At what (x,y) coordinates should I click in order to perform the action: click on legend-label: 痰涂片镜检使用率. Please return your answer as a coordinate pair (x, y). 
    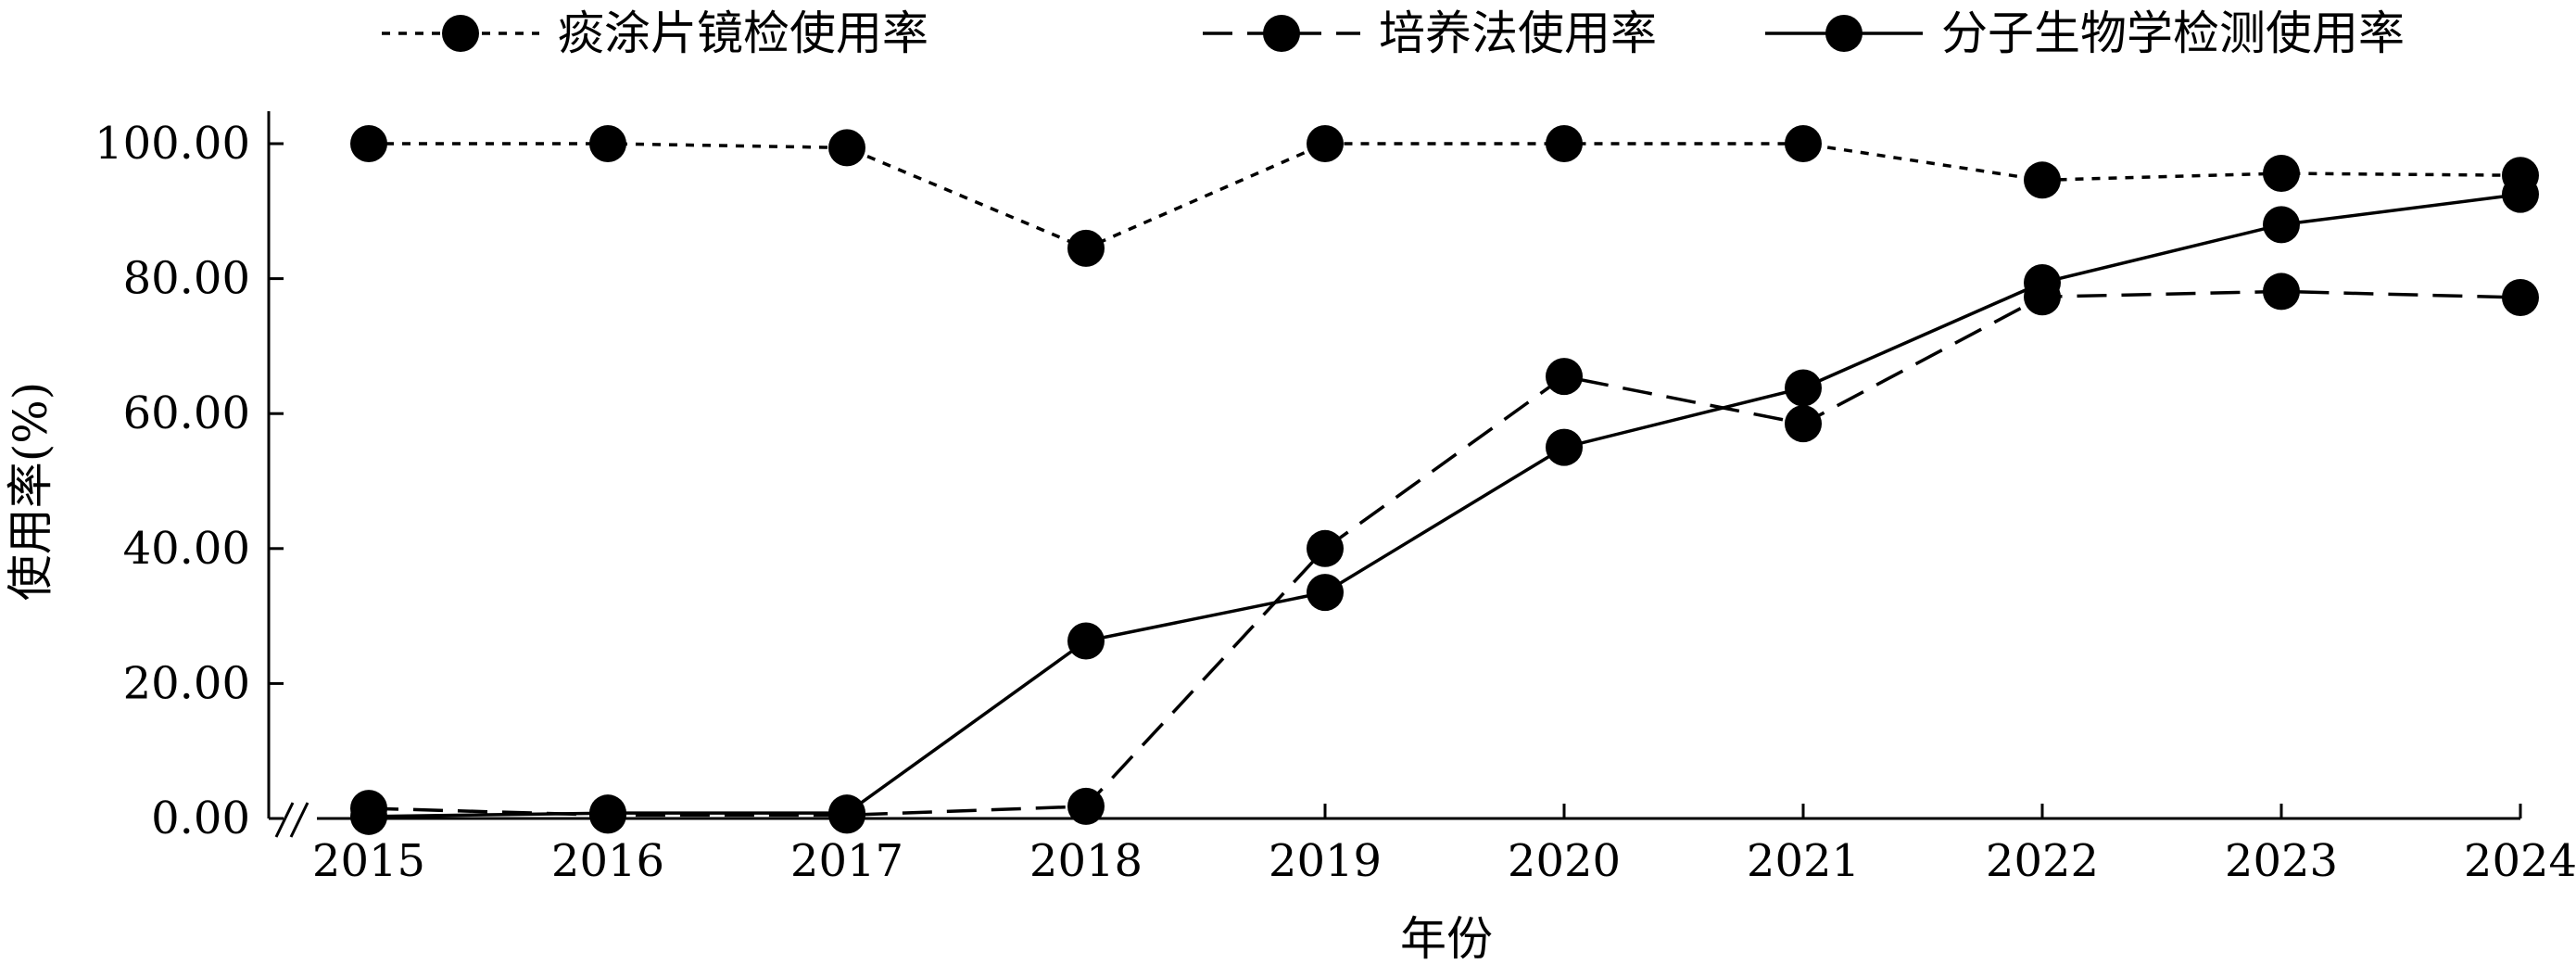
    Looking at the image, I should click on (743, 33).